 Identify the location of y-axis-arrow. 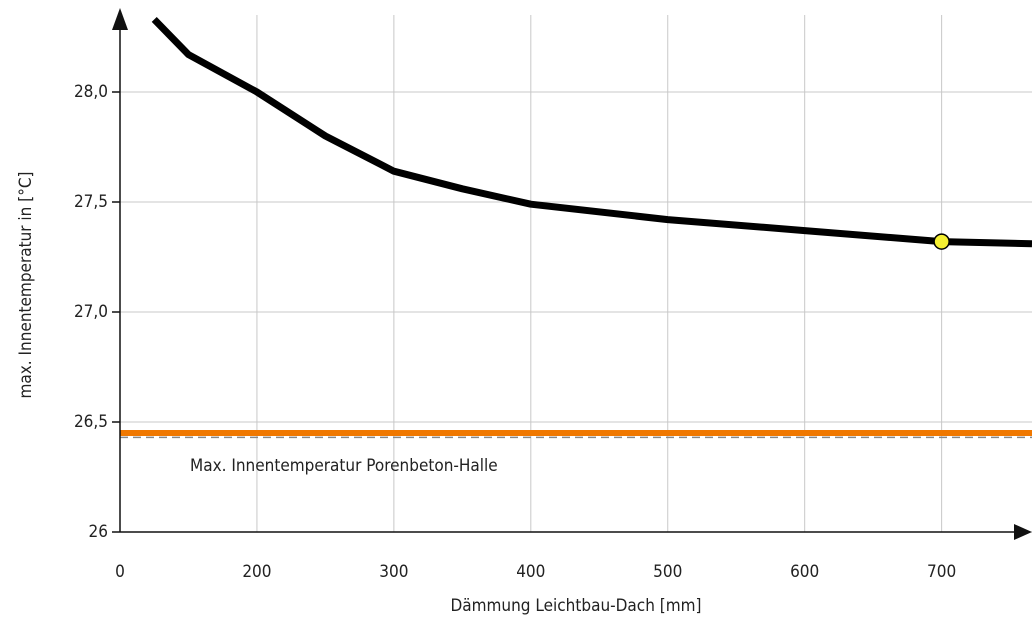
(120, 19).